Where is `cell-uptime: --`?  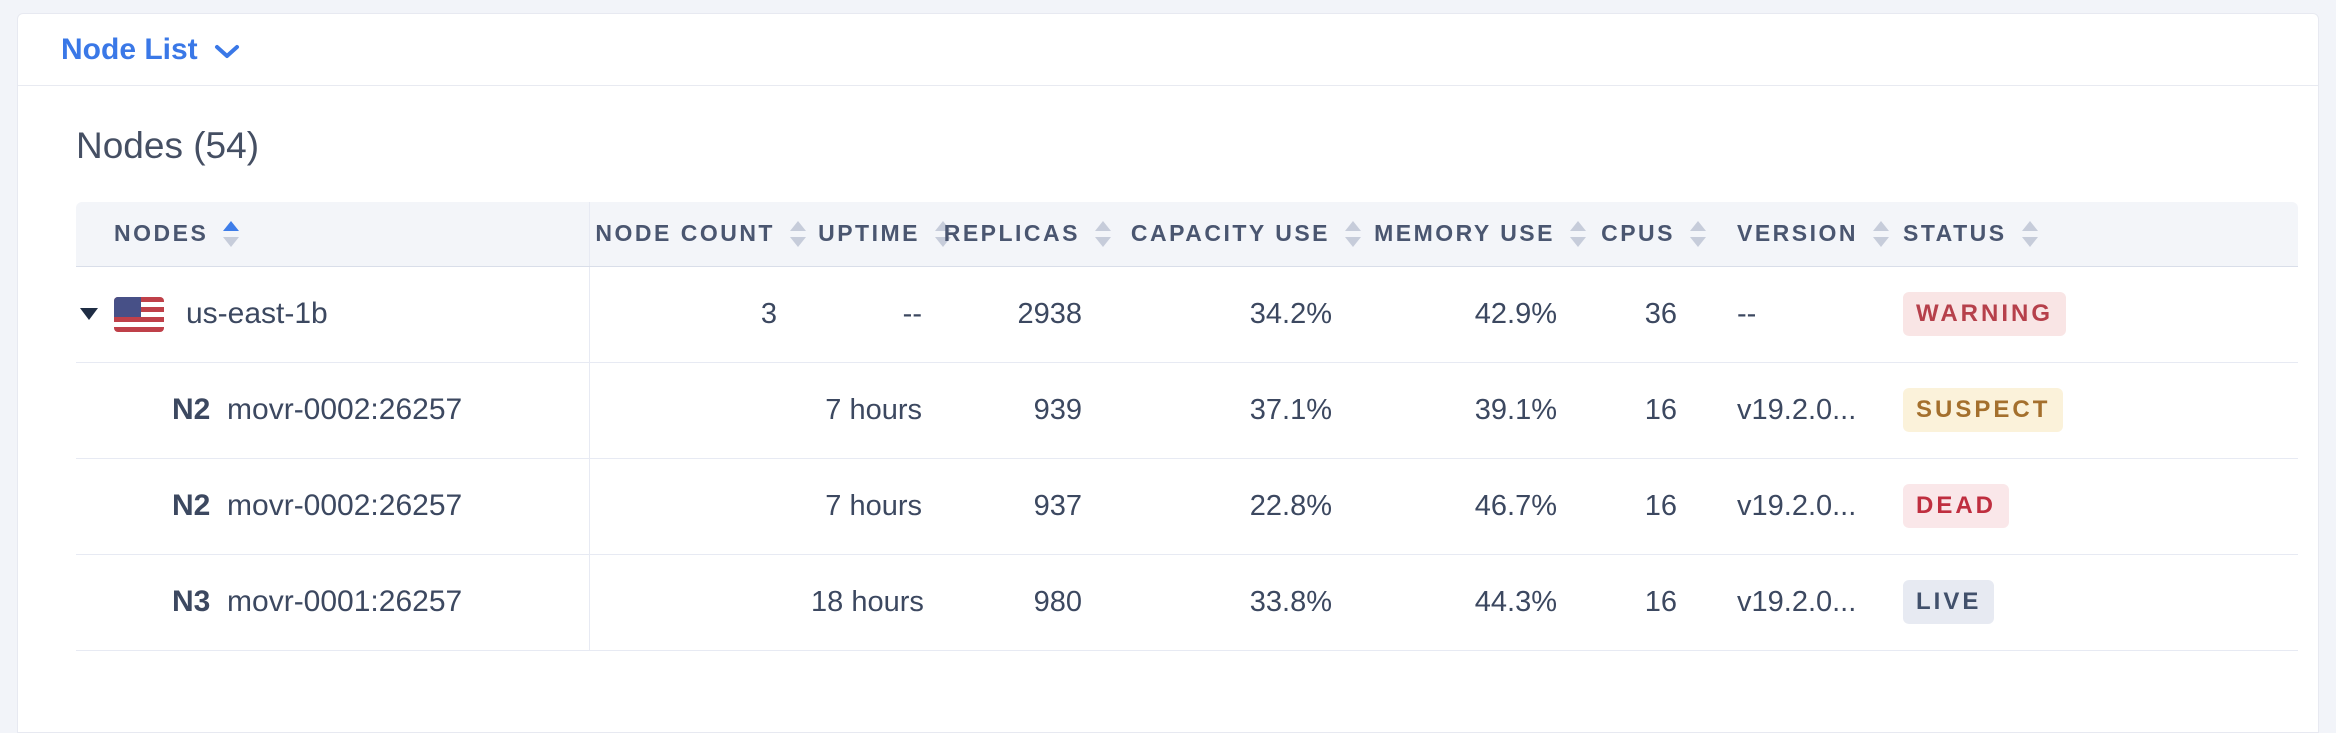
cell-uptime: -- is located at coordinates (883, 314).